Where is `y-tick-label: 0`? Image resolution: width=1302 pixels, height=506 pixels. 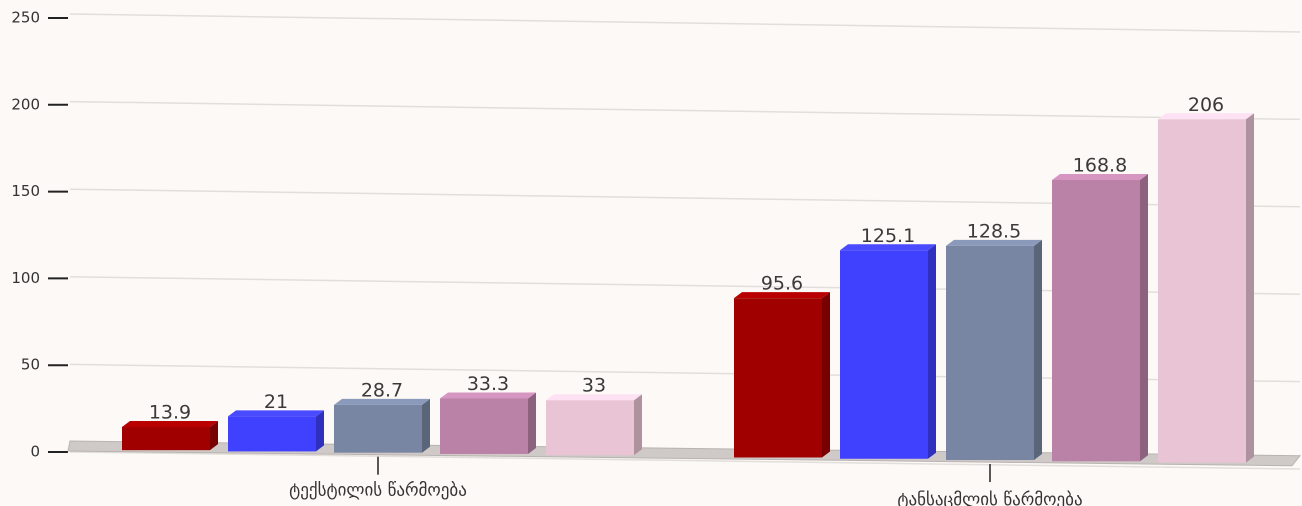
y-tick-label: 0 is located at coordinates (35, 452).